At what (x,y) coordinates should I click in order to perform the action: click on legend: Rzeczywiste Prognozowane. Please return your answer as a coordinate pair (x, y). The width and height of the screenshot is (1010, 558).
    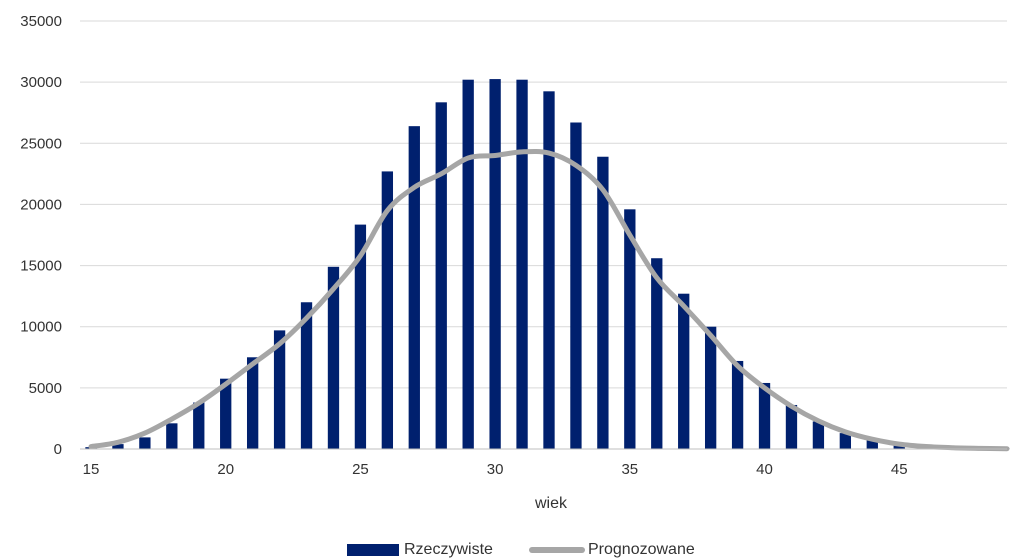
    Looking at the image, I should click on (521, 549).